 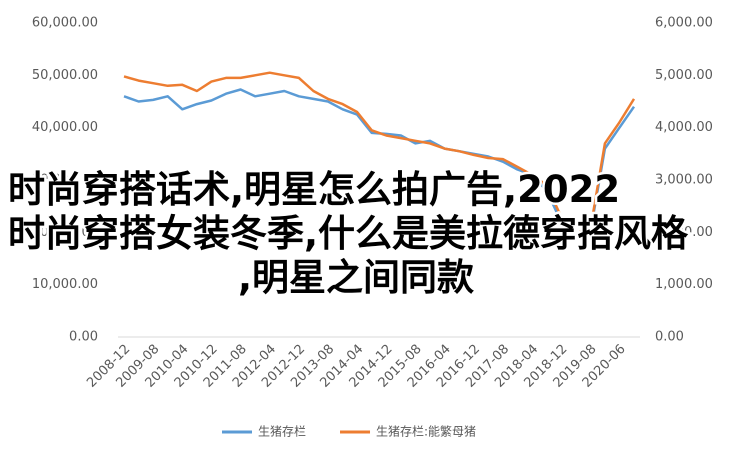 What do you see at coordinates (684, 75) in the screenshot?
I see `y2-tick-label: 5,000.00` at bounding box center [684, 75].